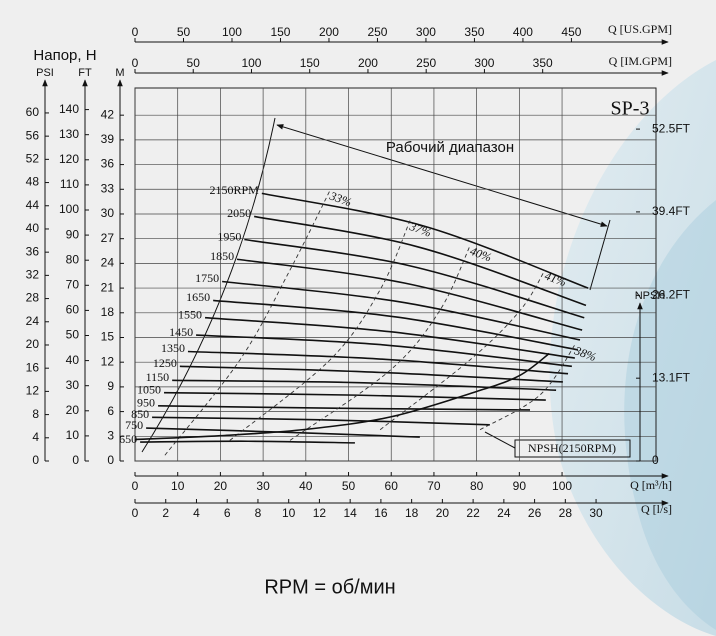  Describe the element at coordinates (73, 435) in the screenshot. I see `y-tick-label: 10` at that location.